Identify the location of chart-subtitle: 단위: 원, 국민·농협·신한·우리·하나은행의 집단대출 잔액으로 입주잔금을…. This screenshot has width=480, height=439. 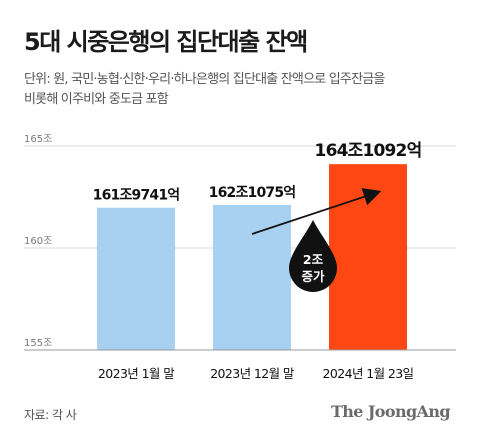
(244, 90).